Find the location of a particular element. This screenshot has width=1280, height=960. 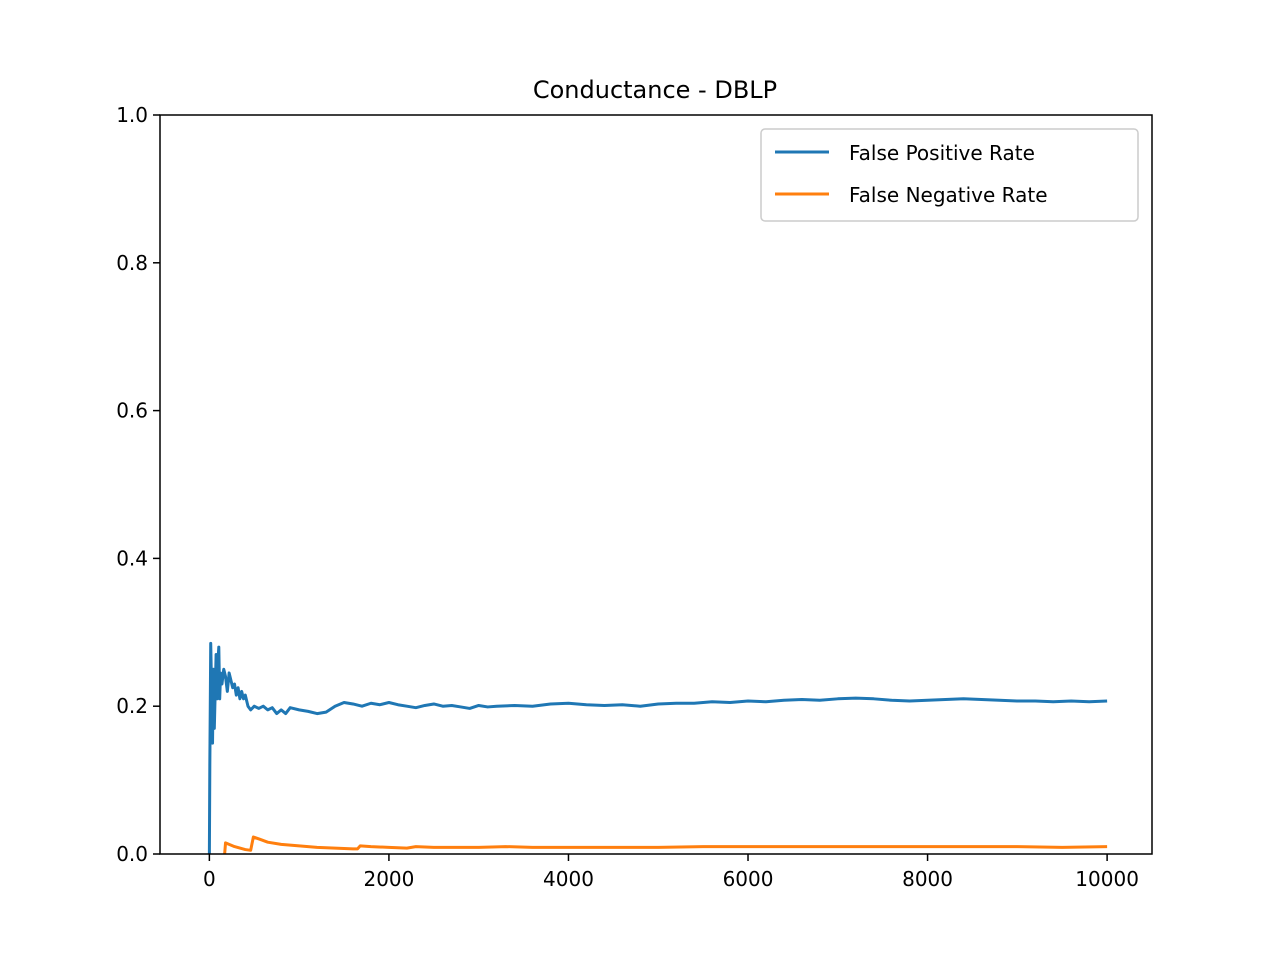

legend-label-false-negative-rate: False Negative Rate is located at coordinates (948, 195).